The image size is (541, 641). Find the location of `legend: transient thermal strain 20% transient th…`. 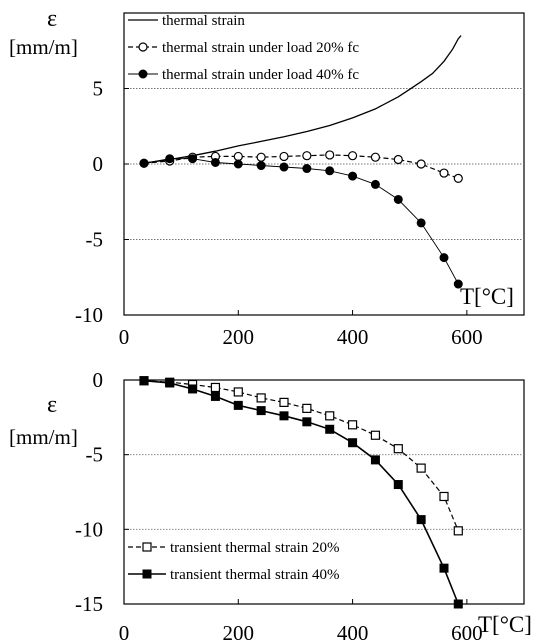

legend: transient thermal strain 20% transient th… is located at coordinates (234, 561).